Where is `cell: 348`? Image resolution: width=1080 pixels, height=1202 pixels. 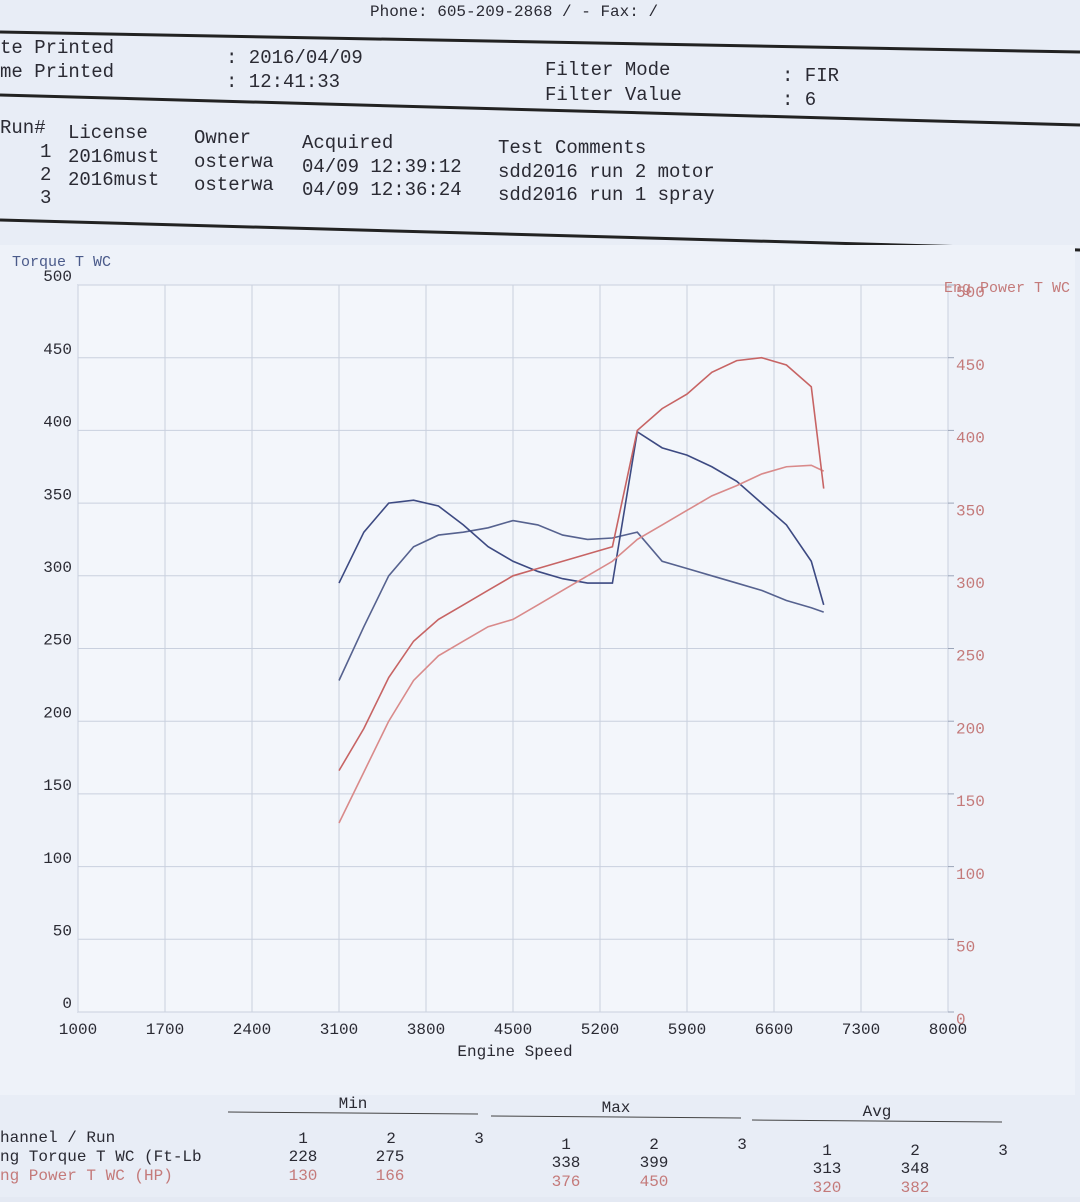 cell: 348 is located at coordinates (915, 1169).